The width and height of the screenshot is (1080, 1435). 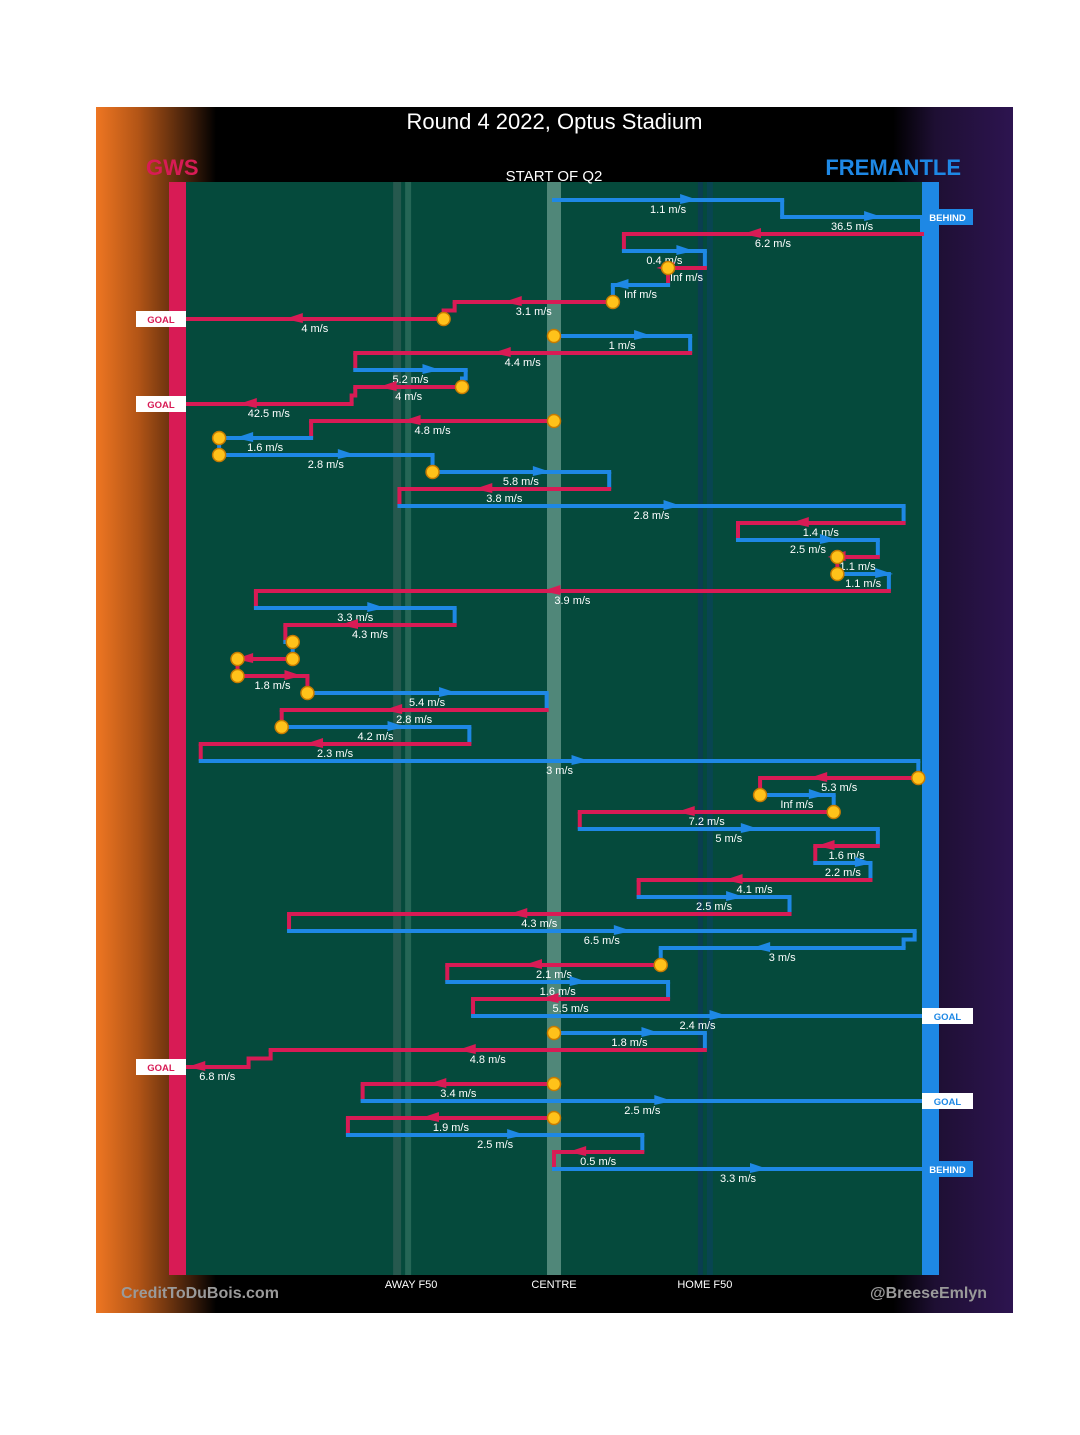 What do you see at coordinates (554, 975) in the screenshot?
I see `speed-label: 2.1 m/s` at bounding box center [554, 975].